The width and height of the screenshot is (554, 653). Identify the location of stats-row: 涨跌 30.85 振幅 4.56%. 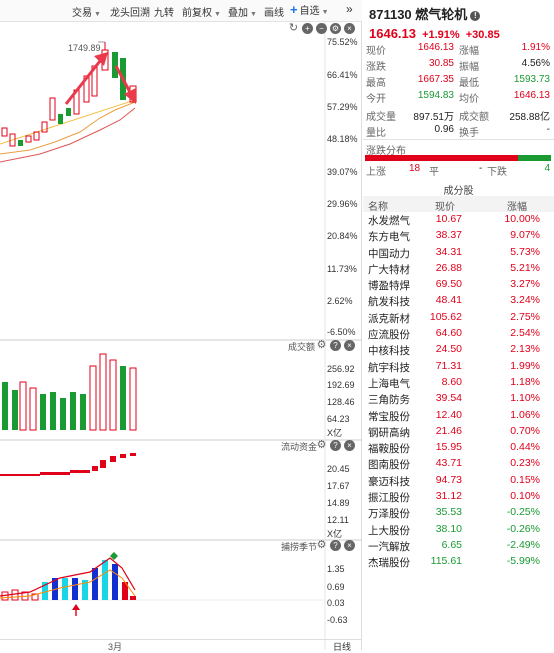
(458, 66).